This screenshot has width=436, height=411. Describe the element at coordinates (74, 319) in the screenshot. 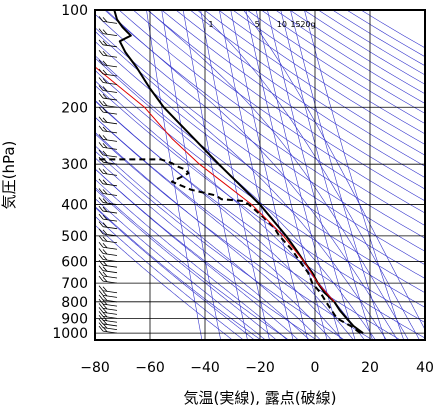

I see `y-tick-label: 900` at that location.